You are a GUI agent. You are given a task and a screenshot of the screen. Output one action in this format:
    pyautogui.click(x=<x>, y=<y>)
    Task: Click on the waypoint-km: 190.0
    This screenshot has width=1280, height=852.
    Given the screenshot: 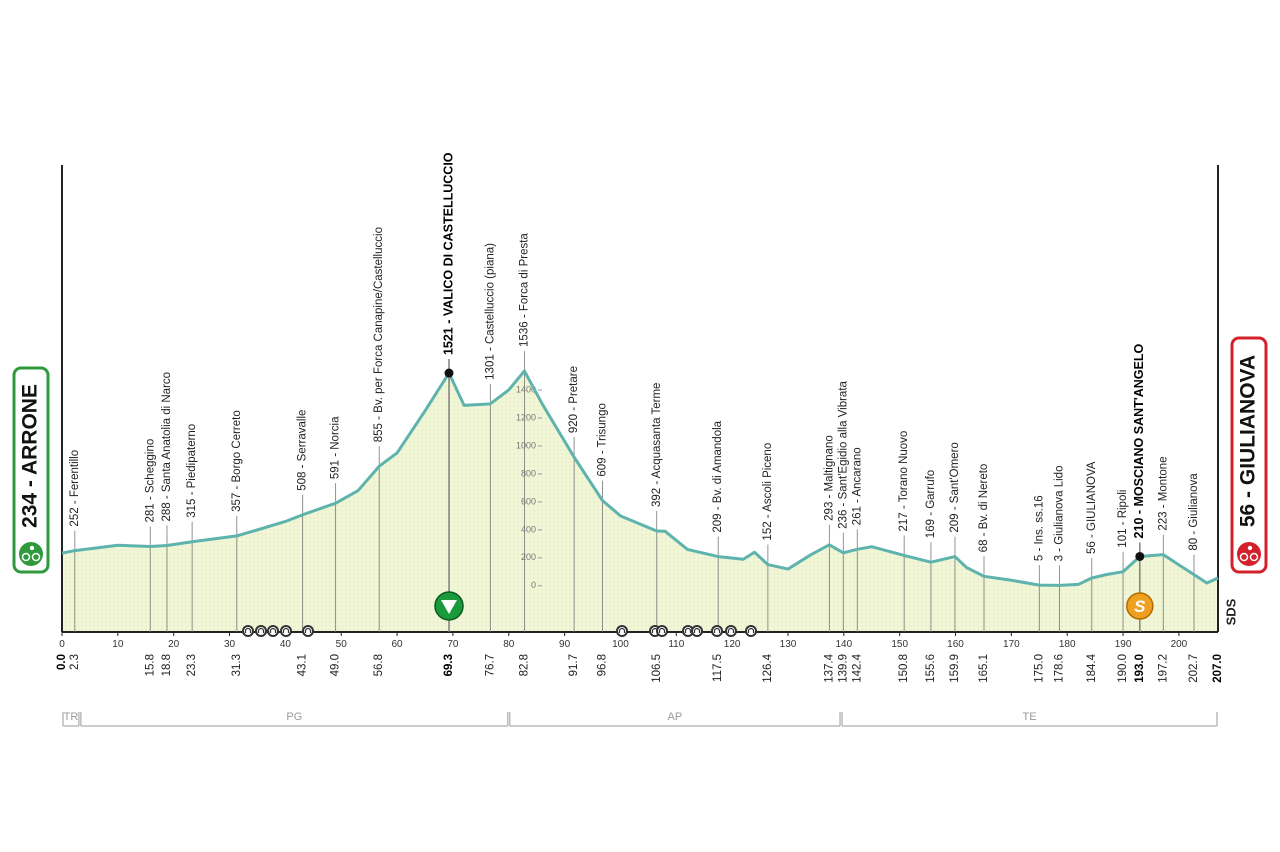 What is the action you would take?
    pyautogui.click(x=1123, y=668)
    